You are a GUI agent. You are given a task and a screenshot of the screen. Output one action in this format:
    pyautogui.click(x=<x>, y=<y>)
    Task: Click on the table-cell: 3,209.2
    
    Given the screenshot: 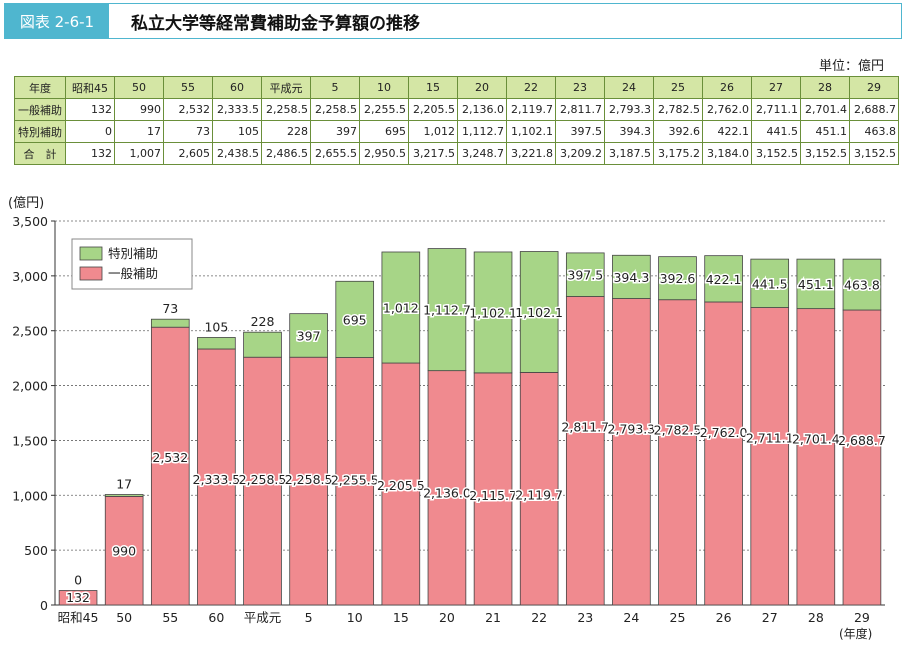 What is the action you would take?
    pyautogui.click(x=580, y=153)
    